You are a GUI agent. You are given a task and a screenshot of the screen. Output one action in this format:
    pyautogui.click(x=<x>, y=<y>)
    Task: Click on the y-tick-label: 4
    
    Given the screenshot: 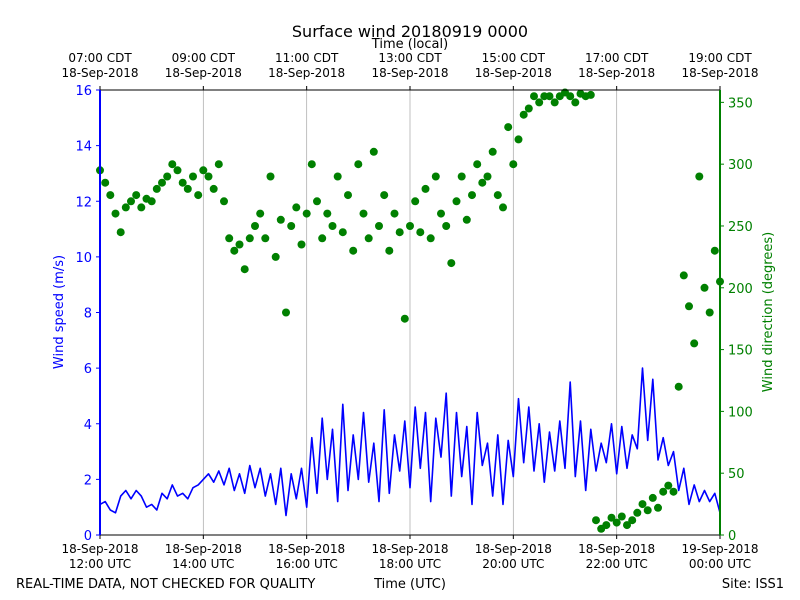 What is the action you would take?
    pyautogui.click(x=88, y=425)
    